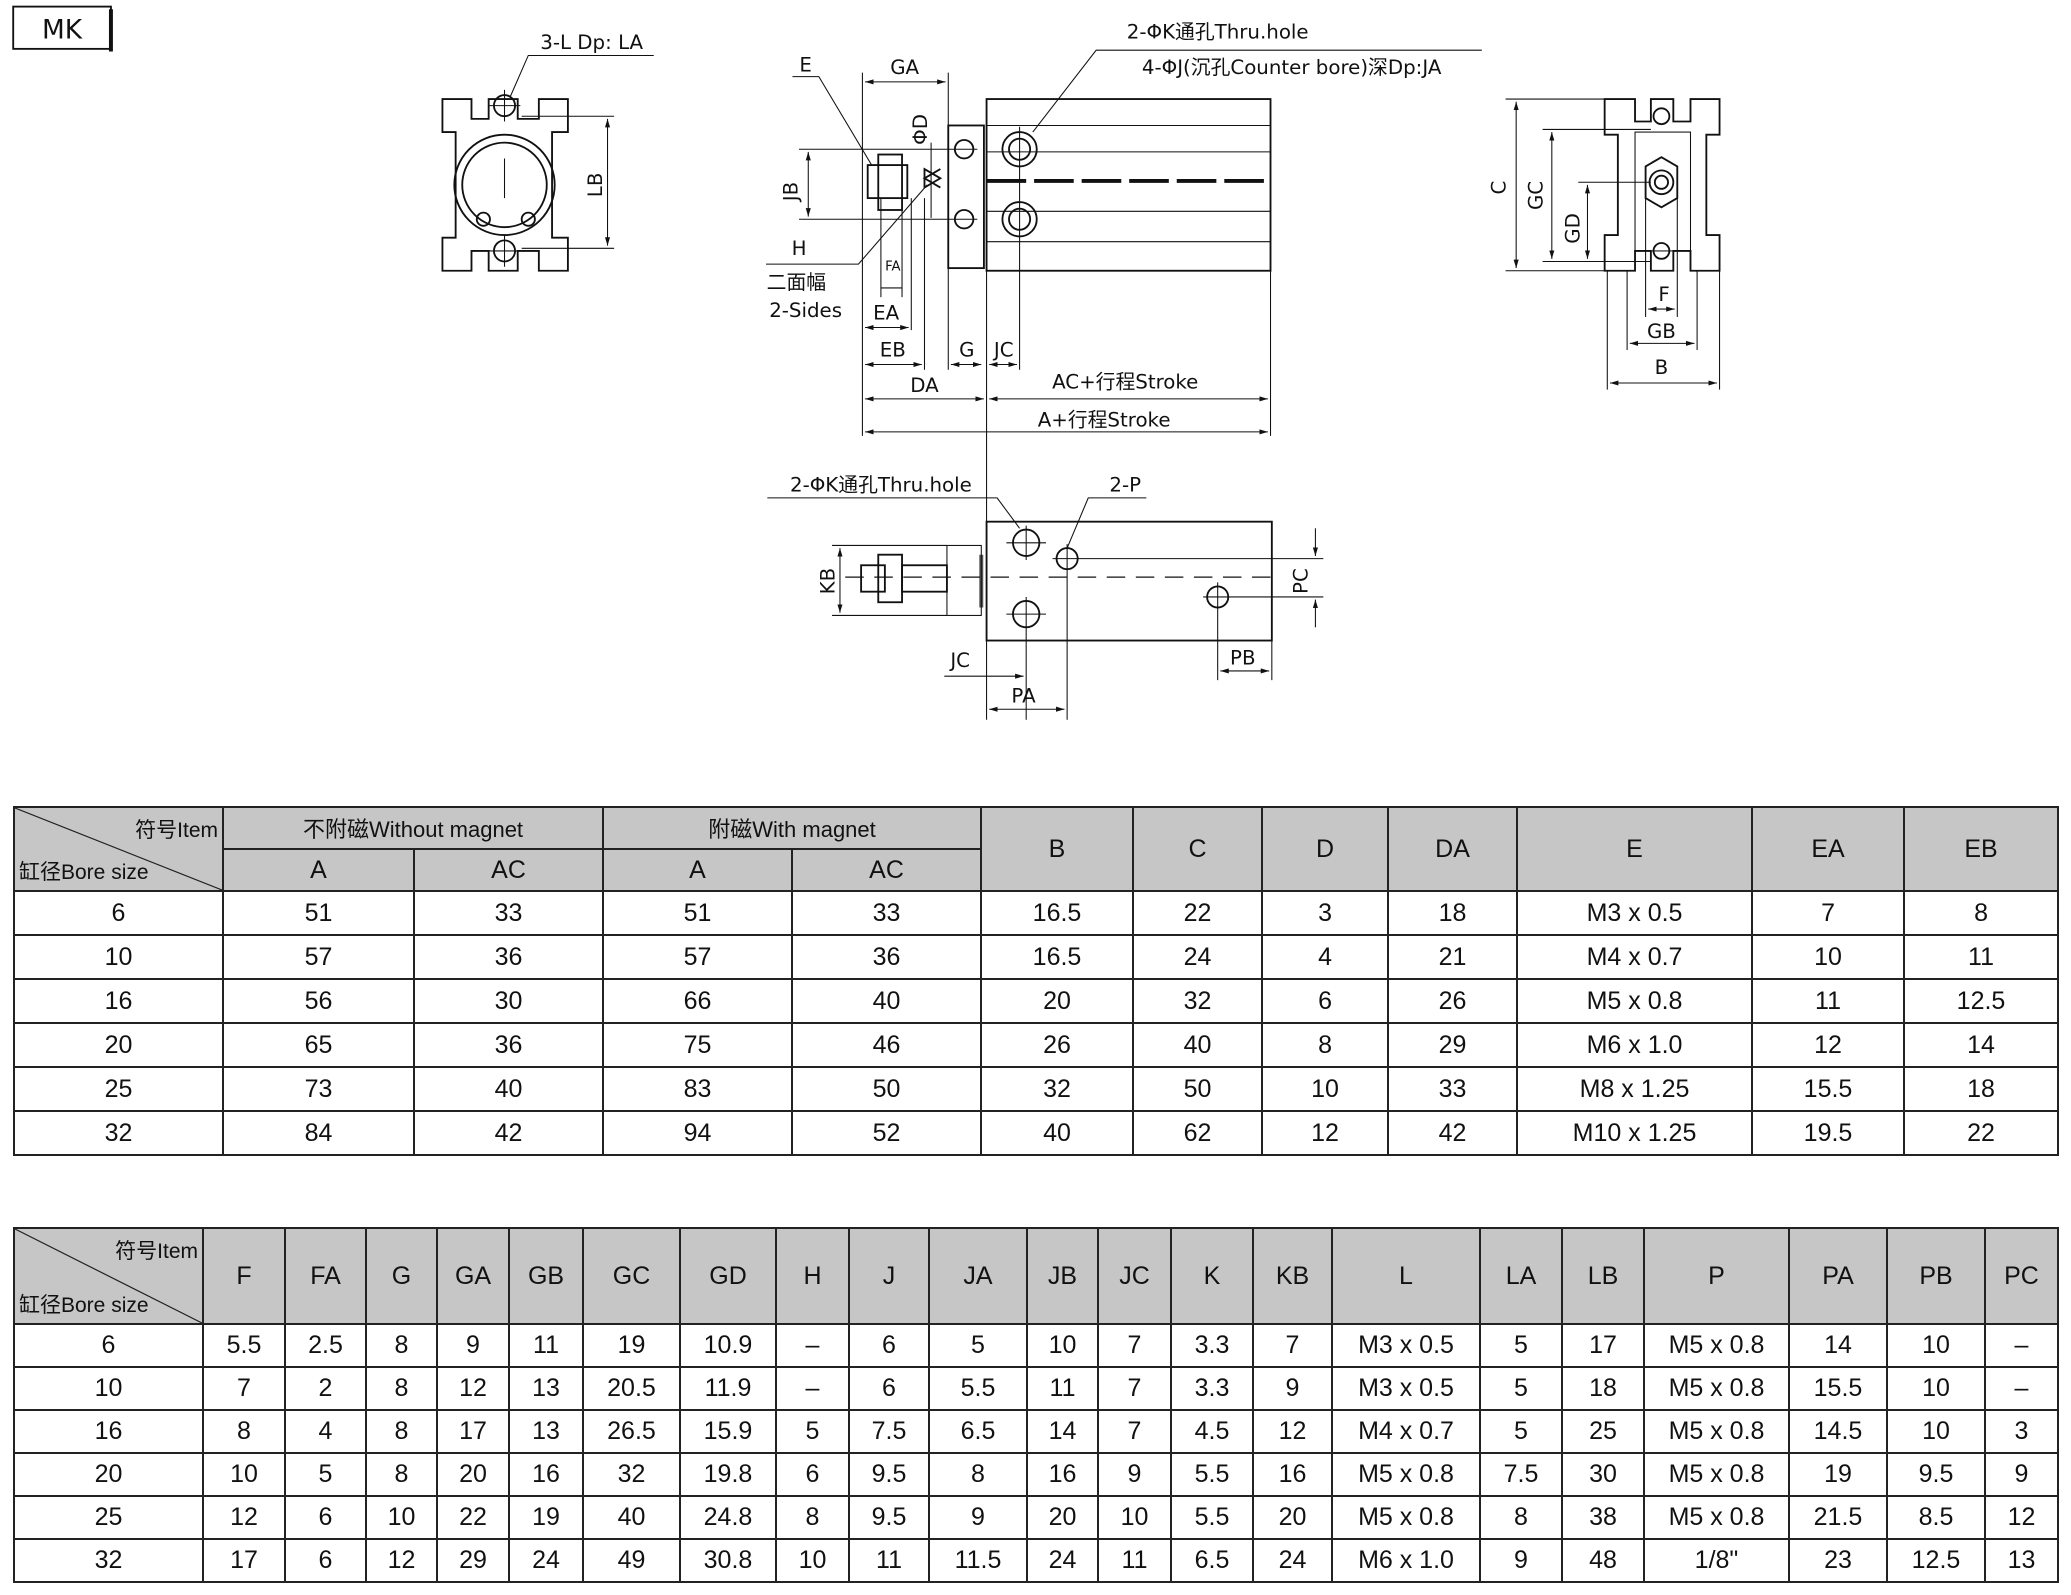  What do you see at coordinates (805, 310) in the screenshot?
I see `sides-en-label: 2-Sides` at bounding box center [805, 310].